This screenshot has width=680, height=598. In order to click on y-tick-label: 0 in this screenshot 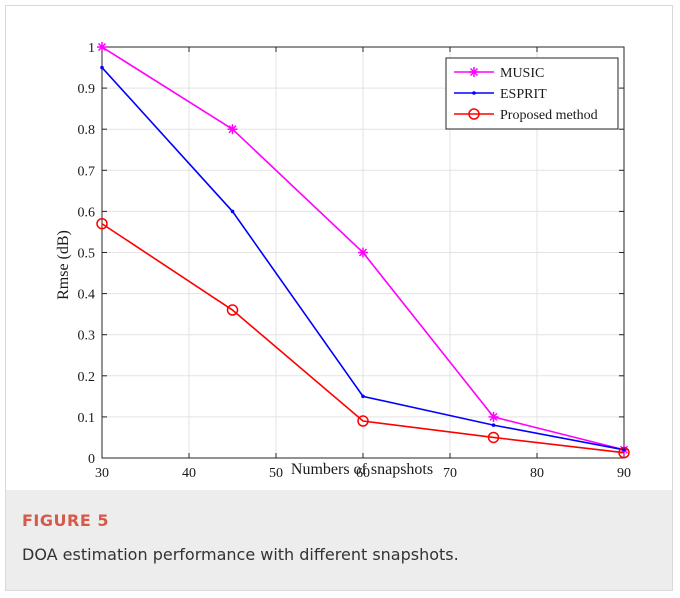, I will do `click(91, 459)`.